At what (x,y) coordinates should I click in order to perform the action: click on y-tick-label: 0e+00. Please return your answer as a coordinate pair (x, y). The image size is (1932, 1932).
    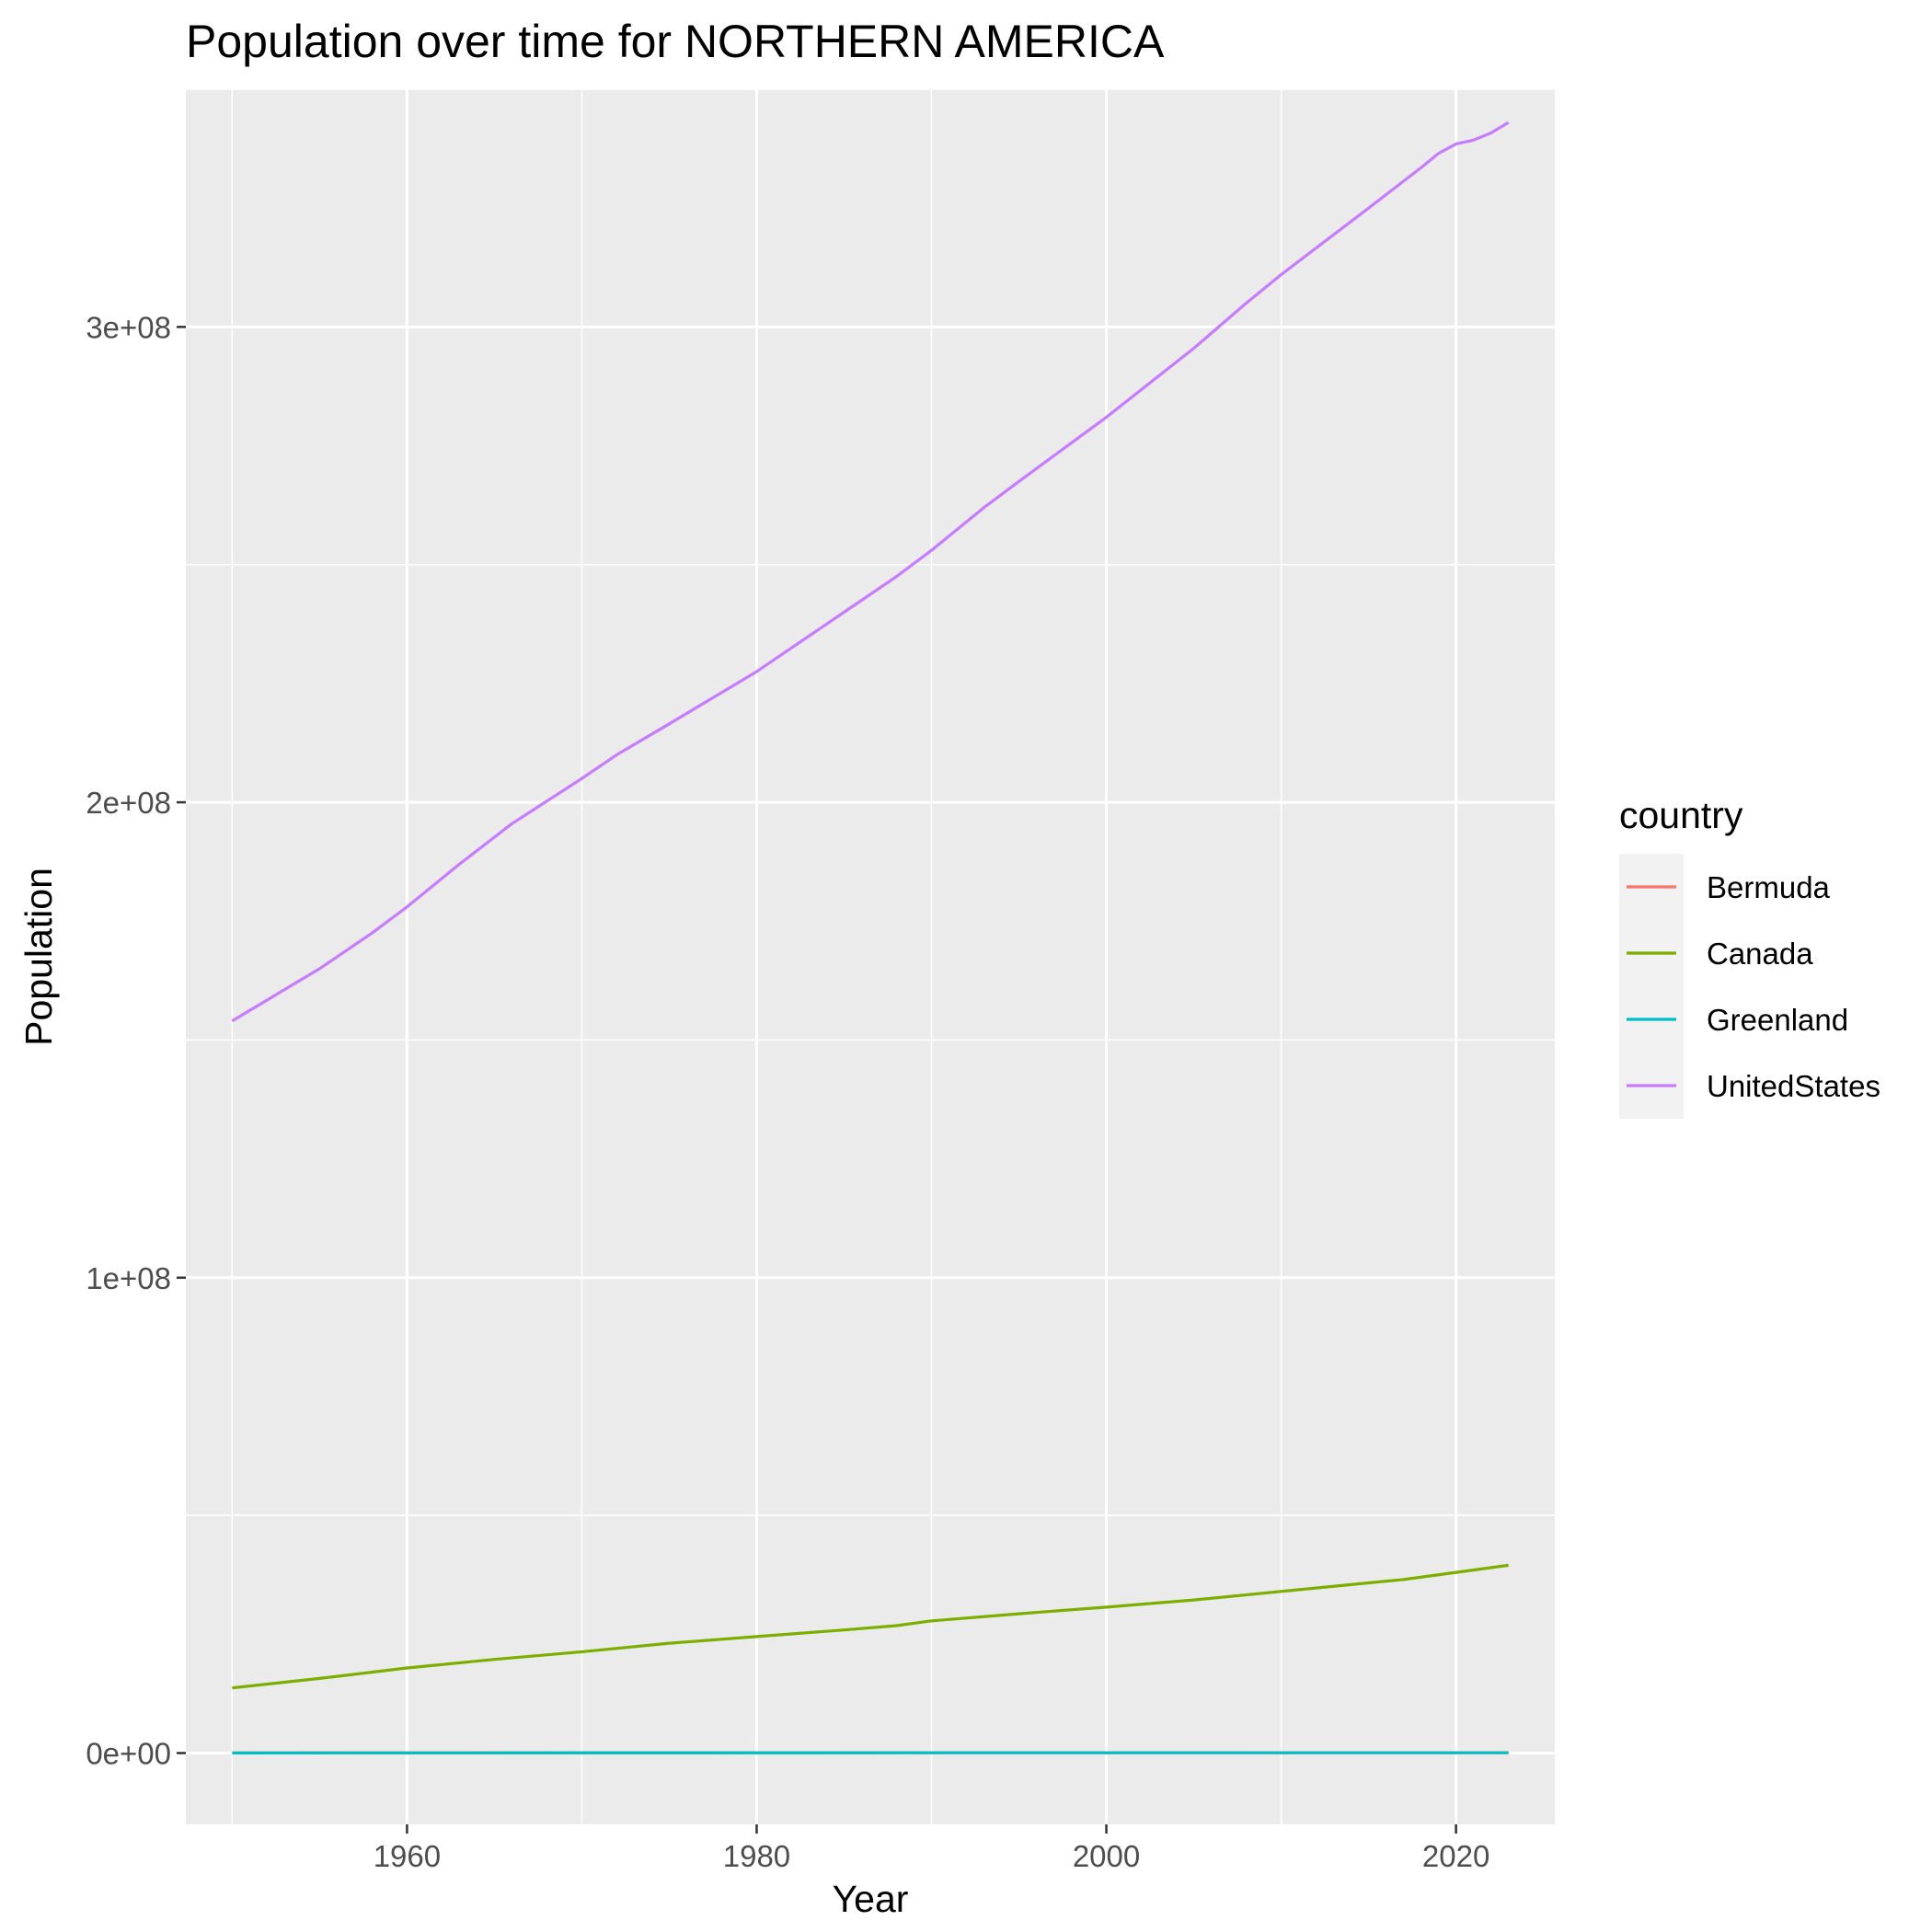
    Looking at the image, I should click on (128, 1753).